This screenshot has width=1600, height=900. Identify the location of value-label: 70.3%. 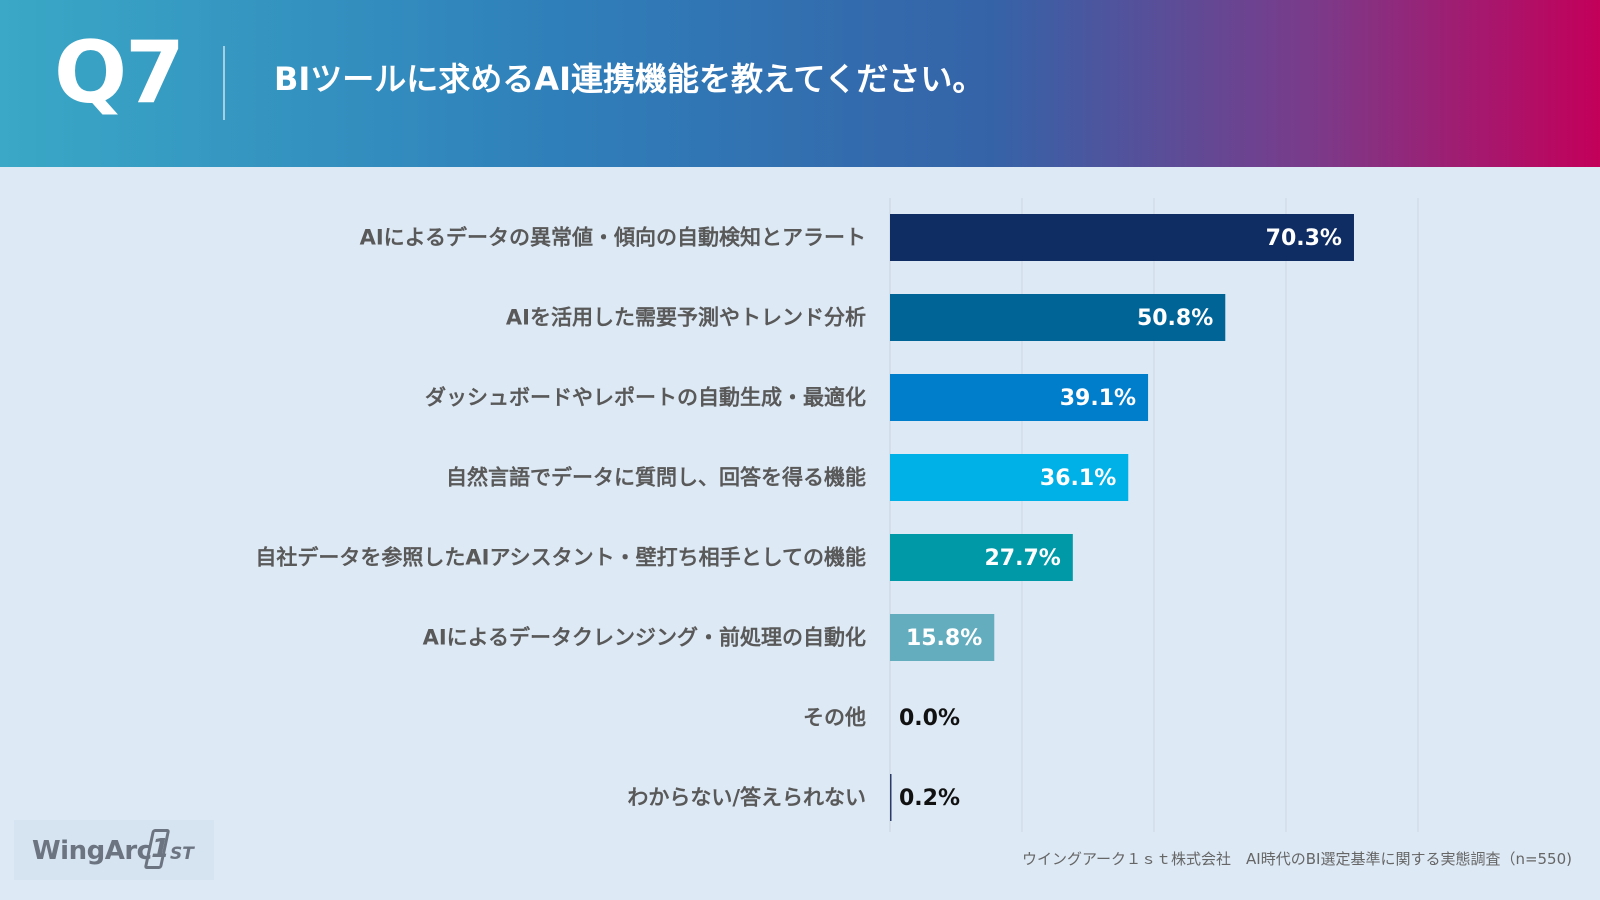
(1304, 238).